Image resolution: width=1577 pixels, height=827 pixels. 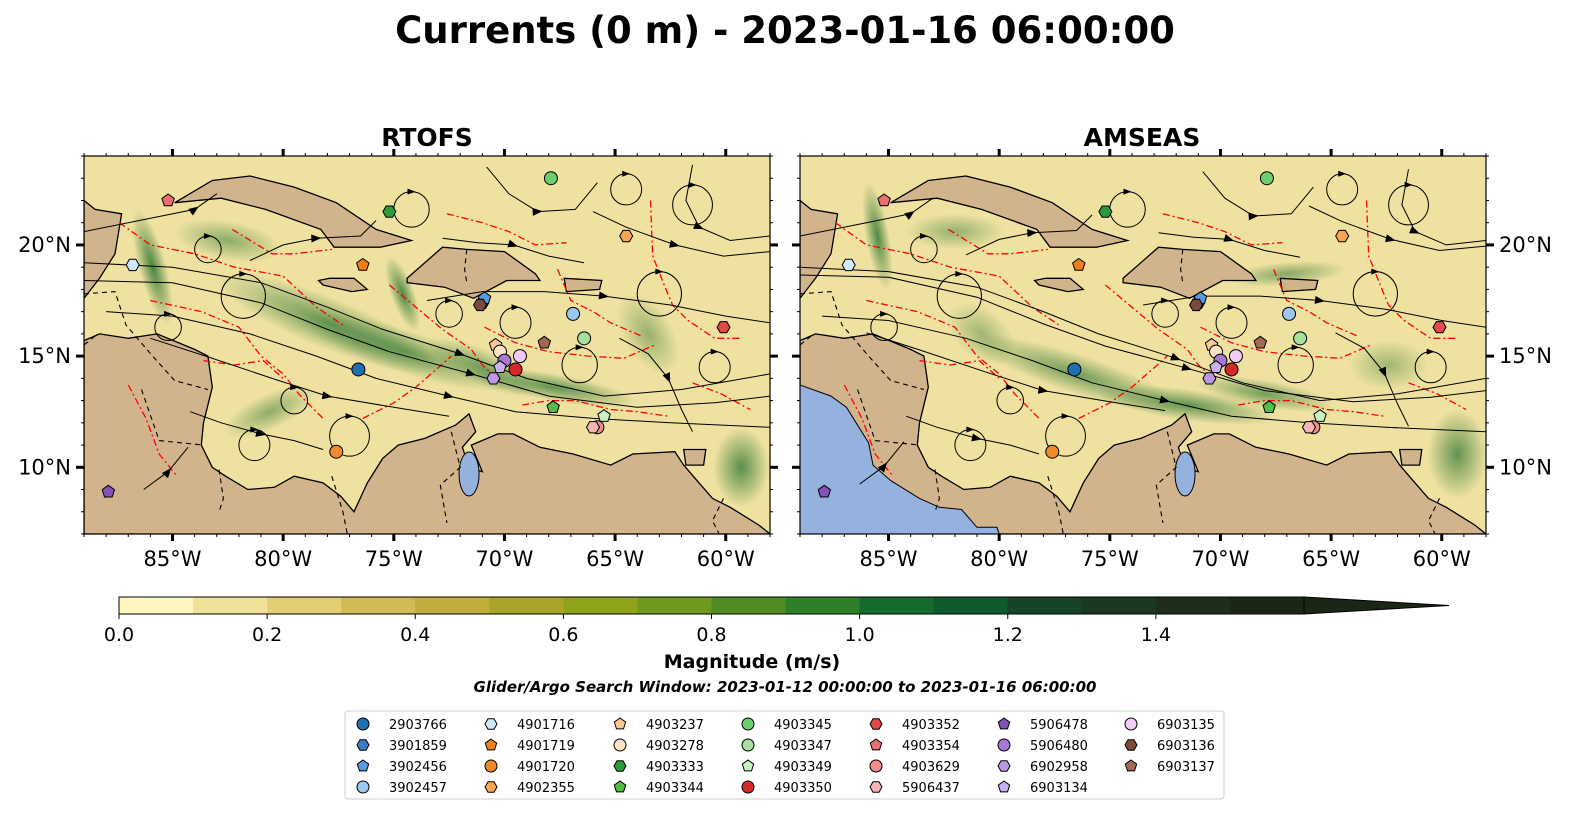 What do you see at coordinates (675, 788) in the screenshot?
I see `legend-label: 4903344` at bounding box center [675, 788].